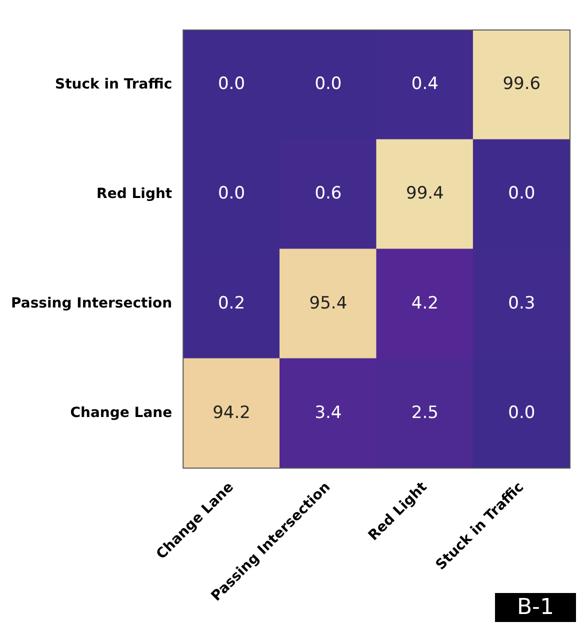 Image resolution: width=584 pixels, height=630 pixels. I want to click on y-tick-label: Stuck in Traffic, so click(113, 84).